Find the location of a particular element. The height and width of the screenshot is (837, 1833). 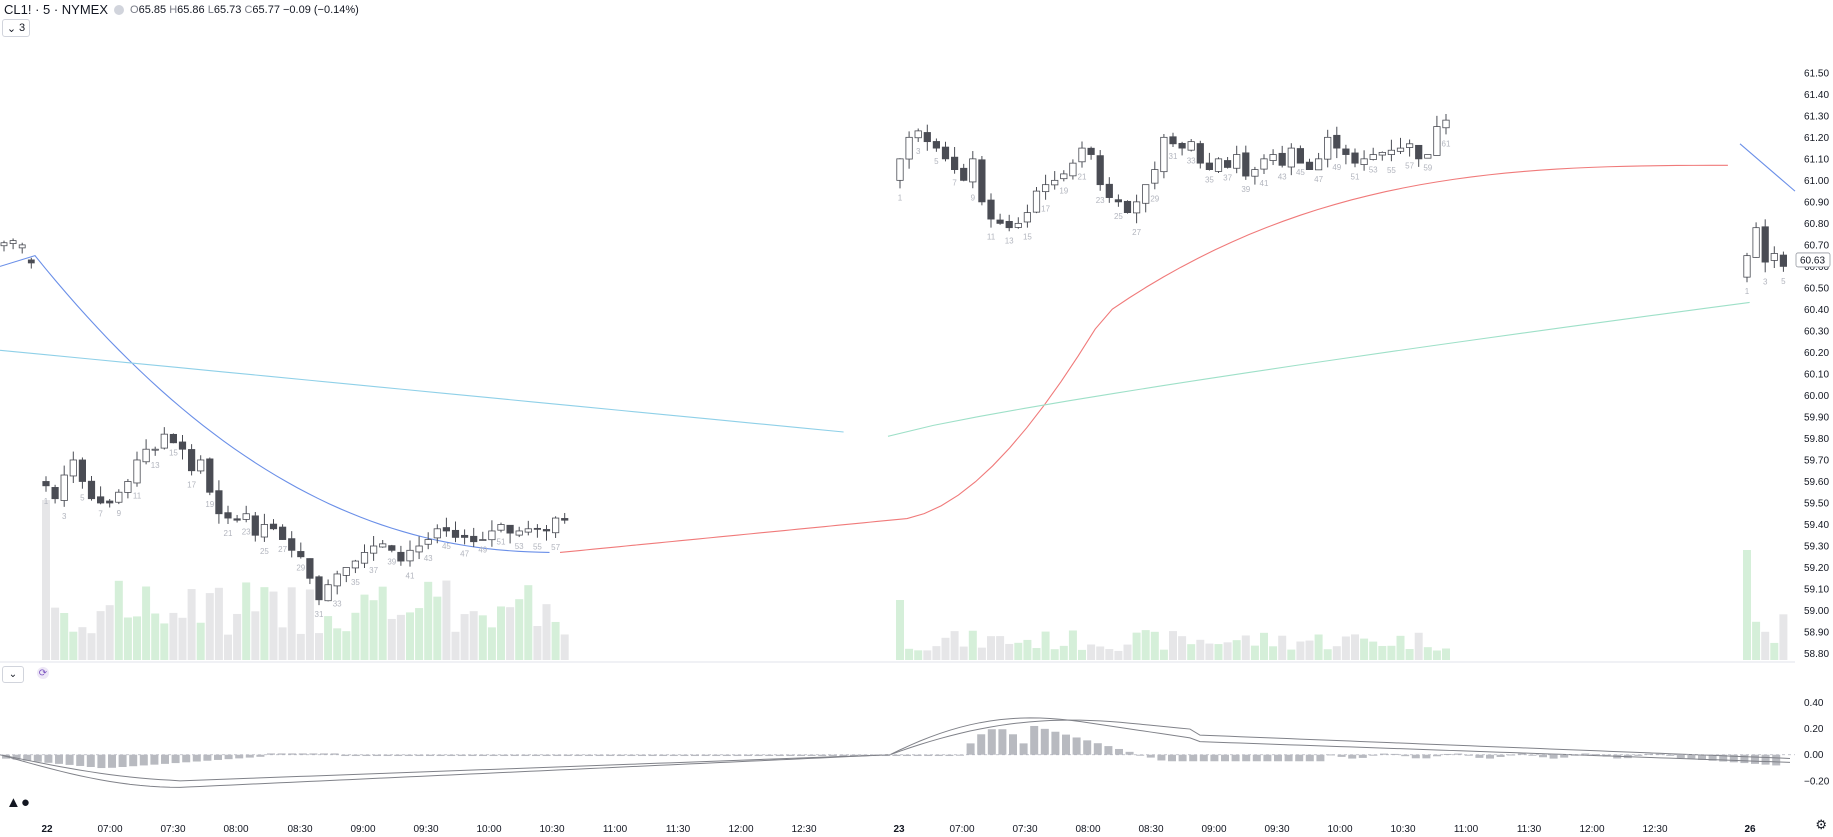

bar-number-label: 37 is located at coordinates (373, 570).